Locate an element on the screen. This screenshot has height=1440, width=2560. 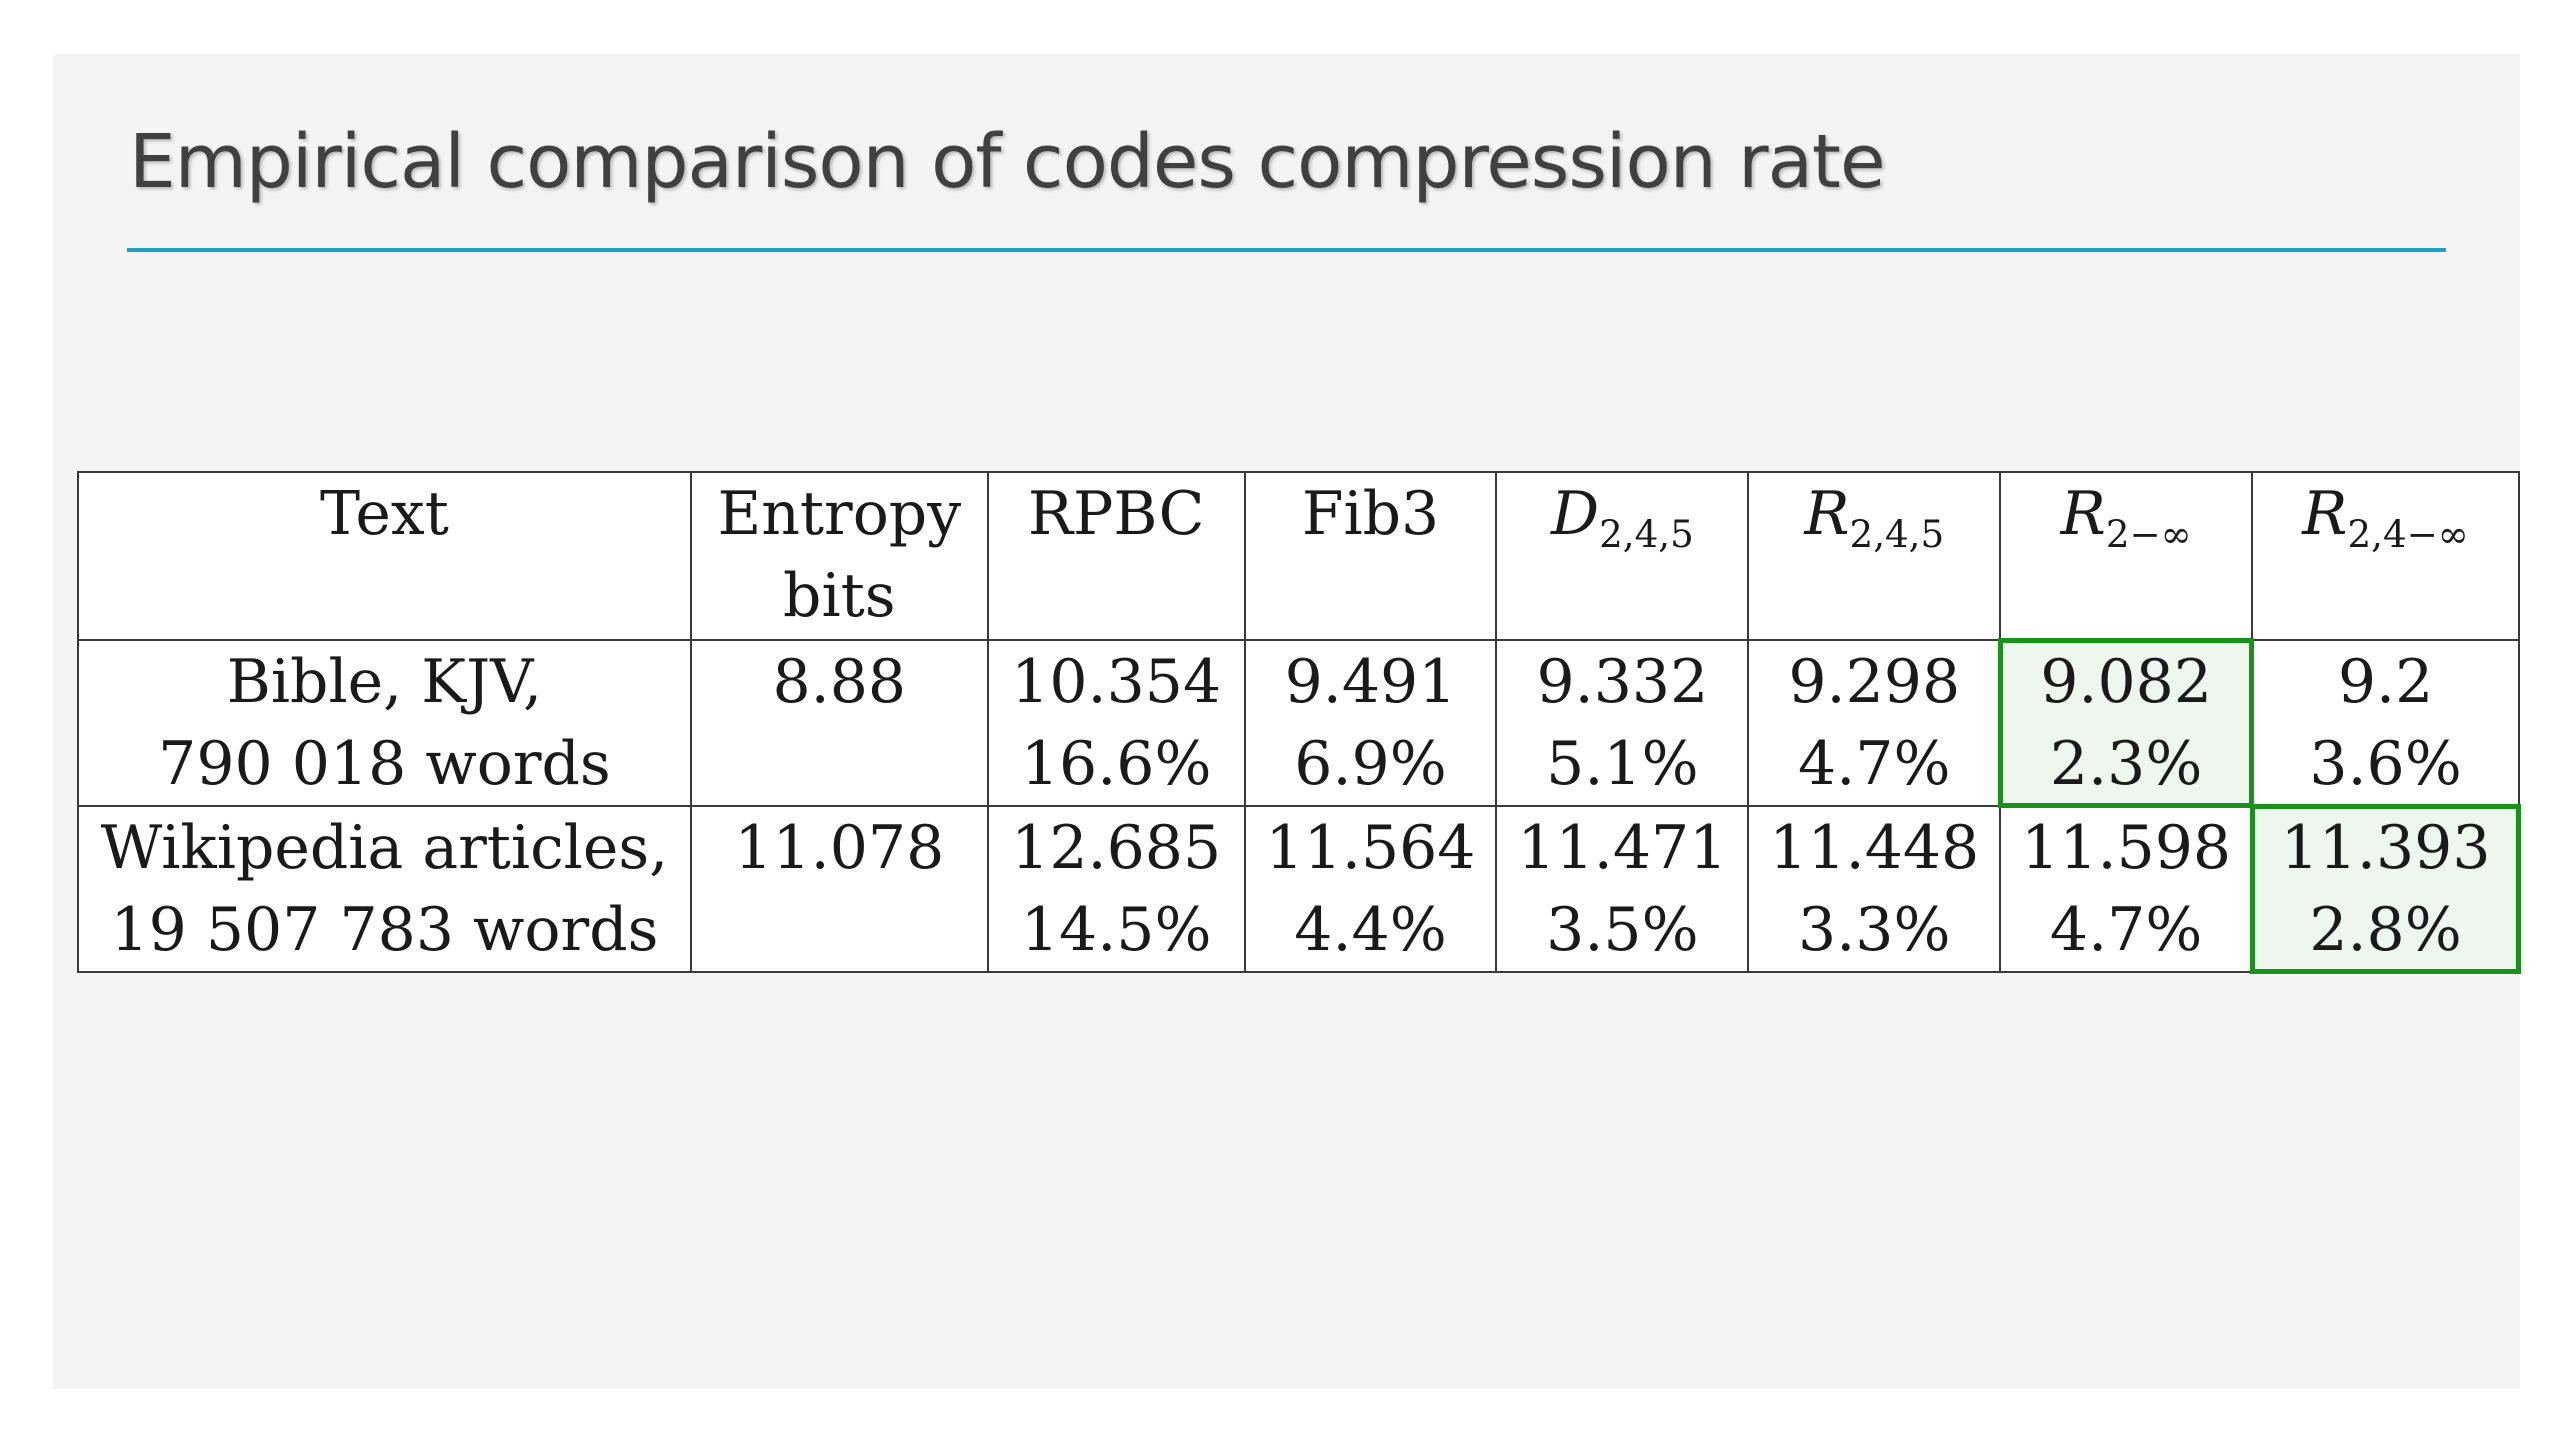
header-r24-inf: R2,4−∞ is located at coordinates (2385, 556).